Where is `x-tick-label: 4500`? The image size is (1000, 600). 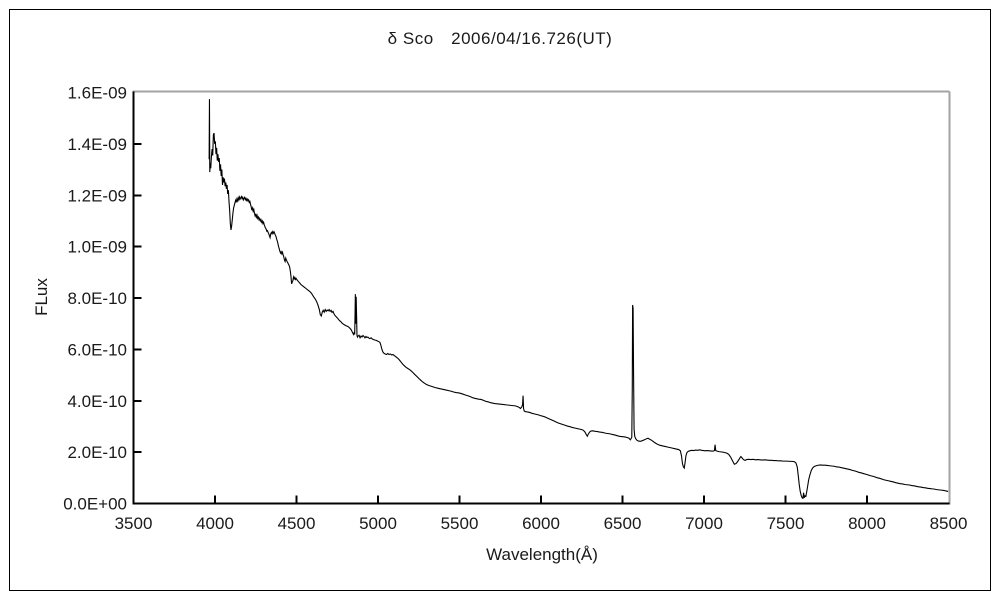
x-tick-label: 4500 is located at coordinates (297, 523).